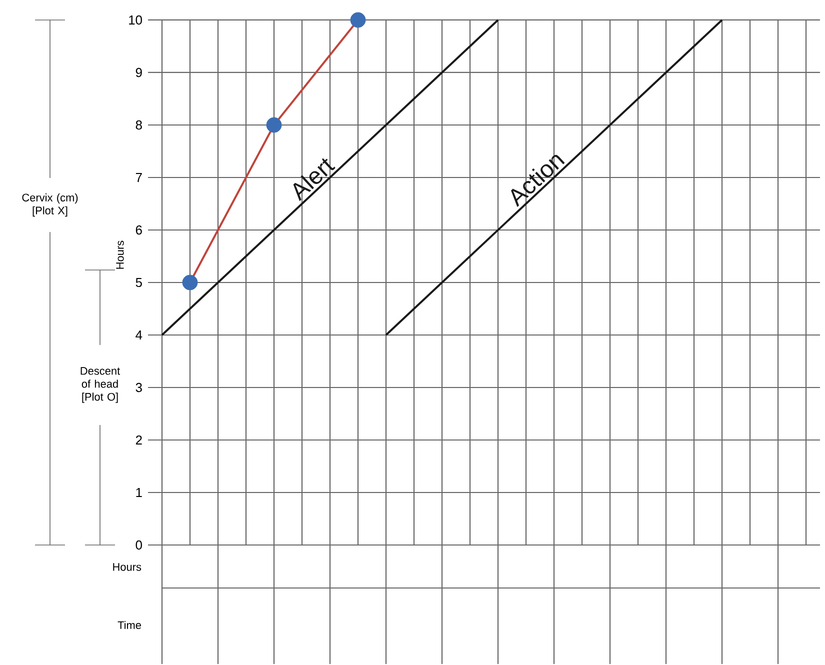  I want to click on y-tick-label: 2, so click(139, 440).